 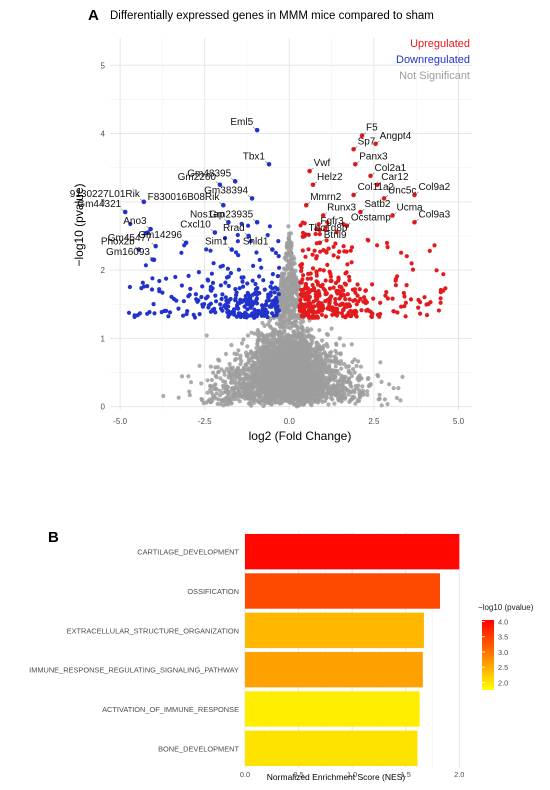 What do you see at coordinates (231, 214) in the screenshot?
I see `gene-label: Gm23935` at bounding box center [231, 214].